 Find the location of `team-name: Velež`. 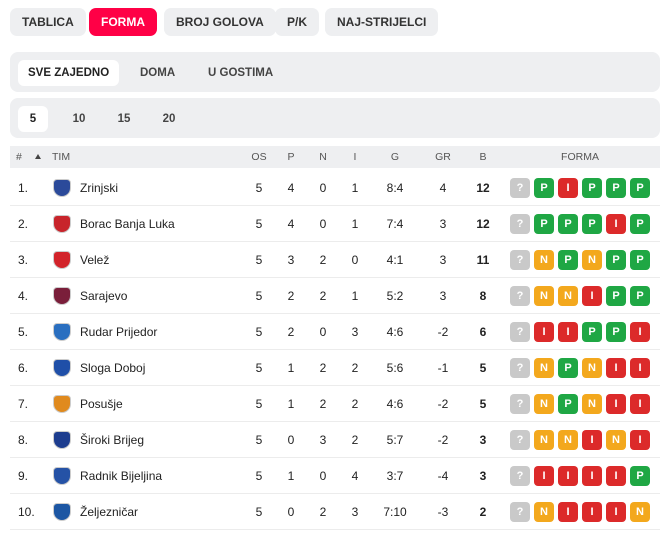

team-name: Velež is located at coordinates (95, 259).